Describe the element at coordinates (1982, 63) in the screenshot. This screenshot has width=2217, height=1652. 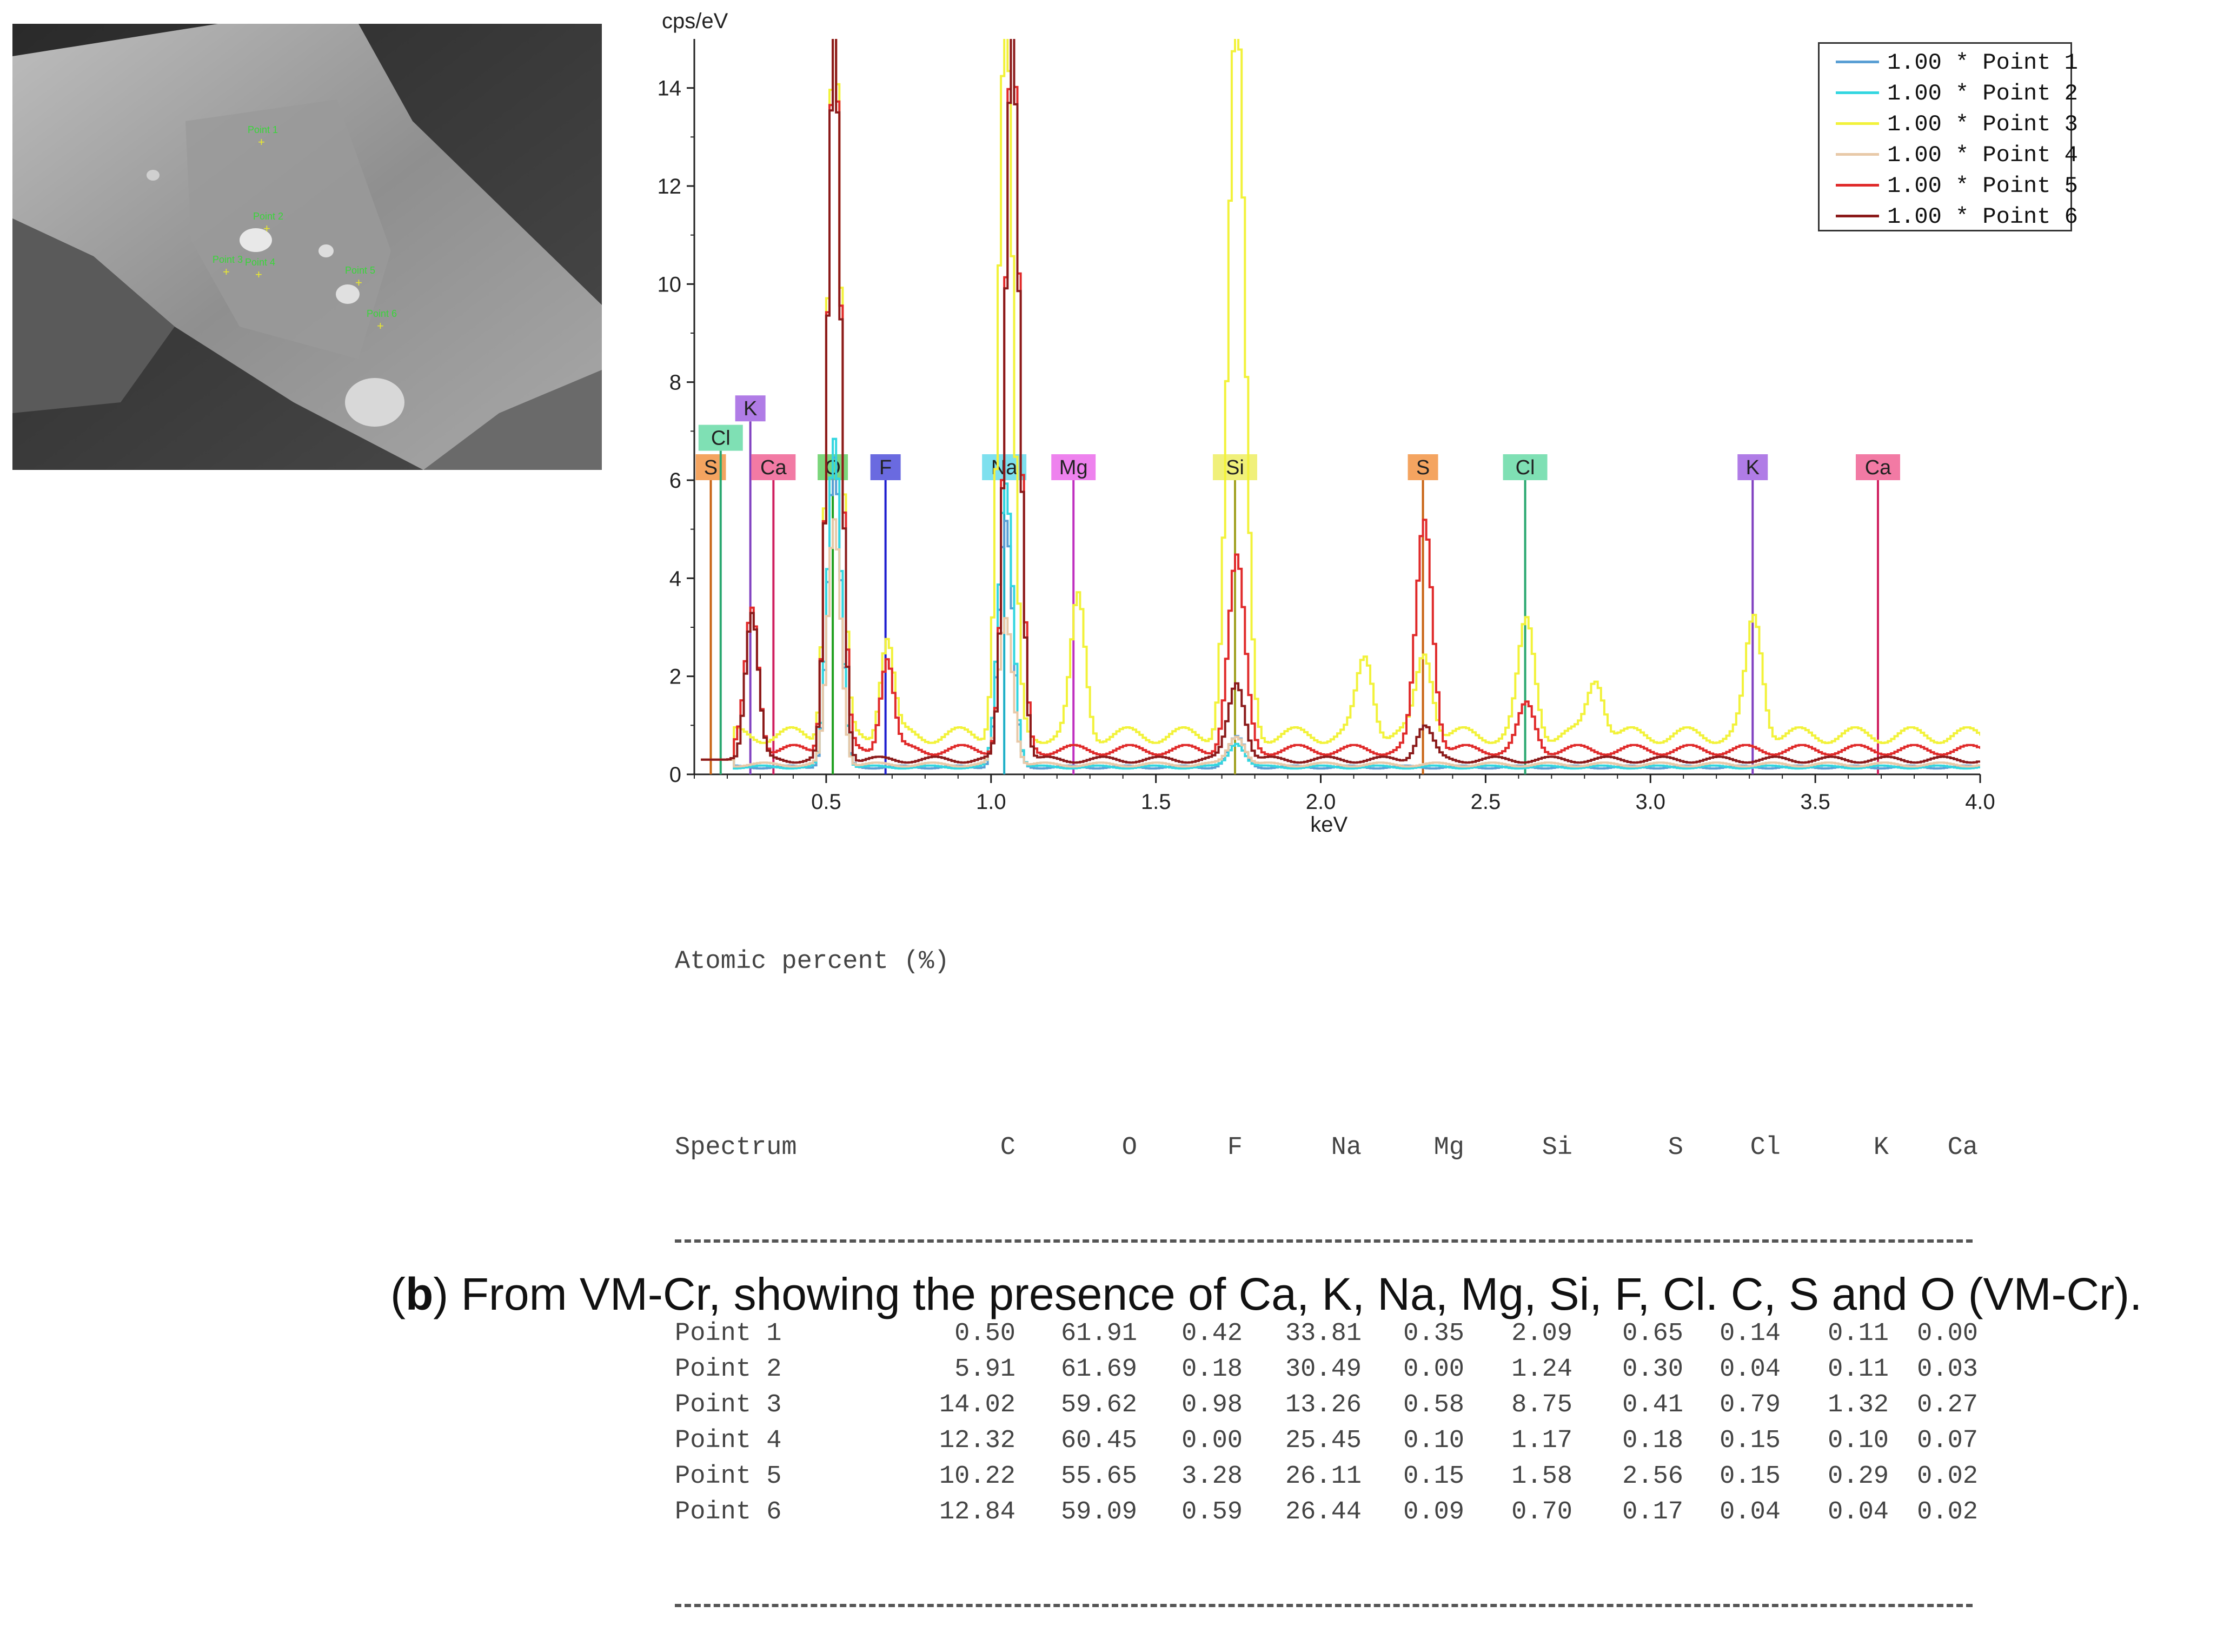
I see `legend-label: 1.00 * Point 1` at that location.